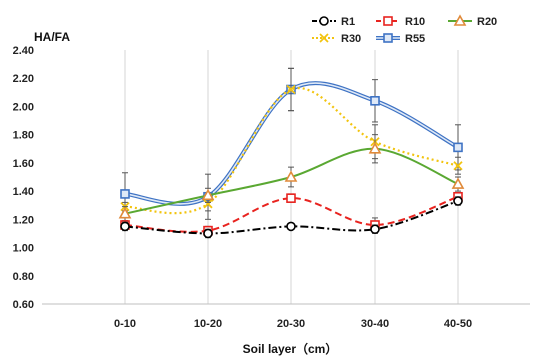 This screenshot has height=359, width=540. What do you see at coordinates (415, 39) in the screenshot?
I see `legend-label: R55` at bounding box center [415, 39].